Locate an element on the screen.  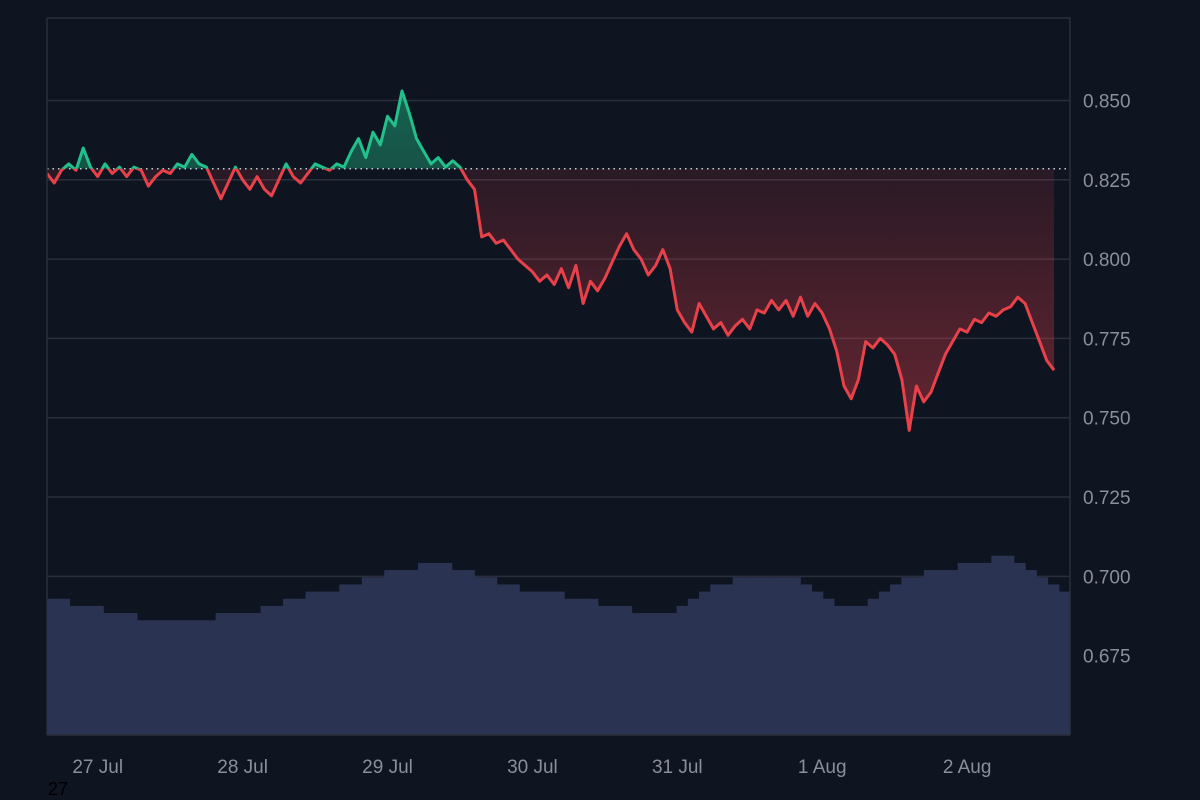
x-tick-label: 27 Jul is located at coordinates (97, 767).